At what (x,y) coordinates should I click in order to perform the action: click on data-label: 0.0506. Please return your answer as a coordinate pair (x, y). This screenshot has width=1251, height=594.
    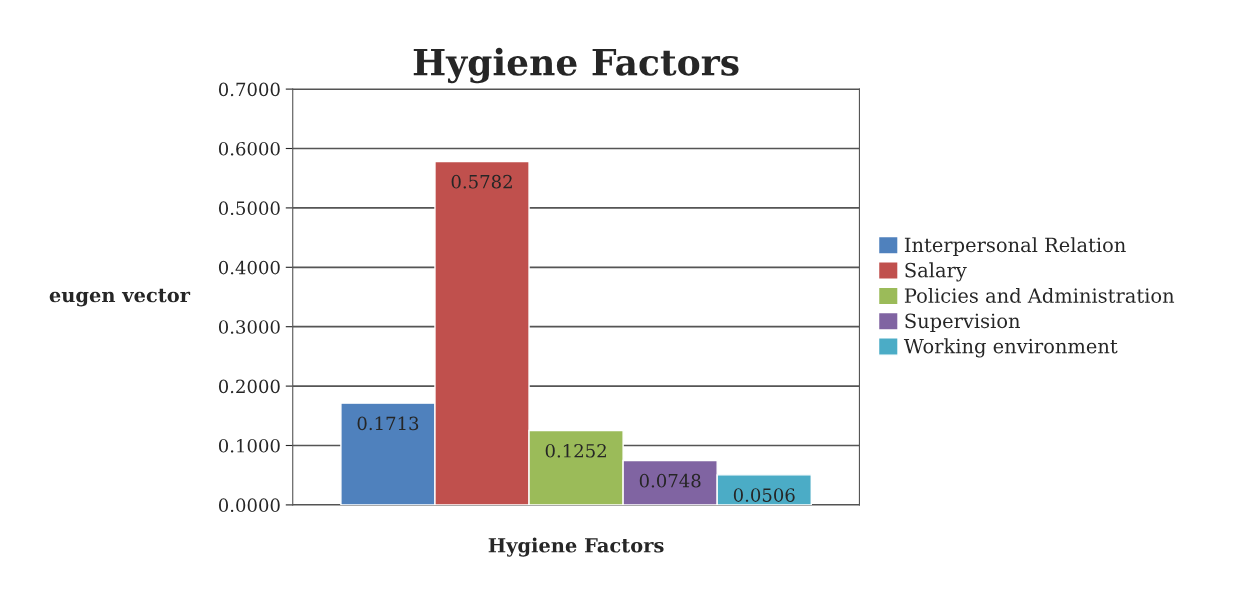
    Looking at the image, I should click on (764, 495).